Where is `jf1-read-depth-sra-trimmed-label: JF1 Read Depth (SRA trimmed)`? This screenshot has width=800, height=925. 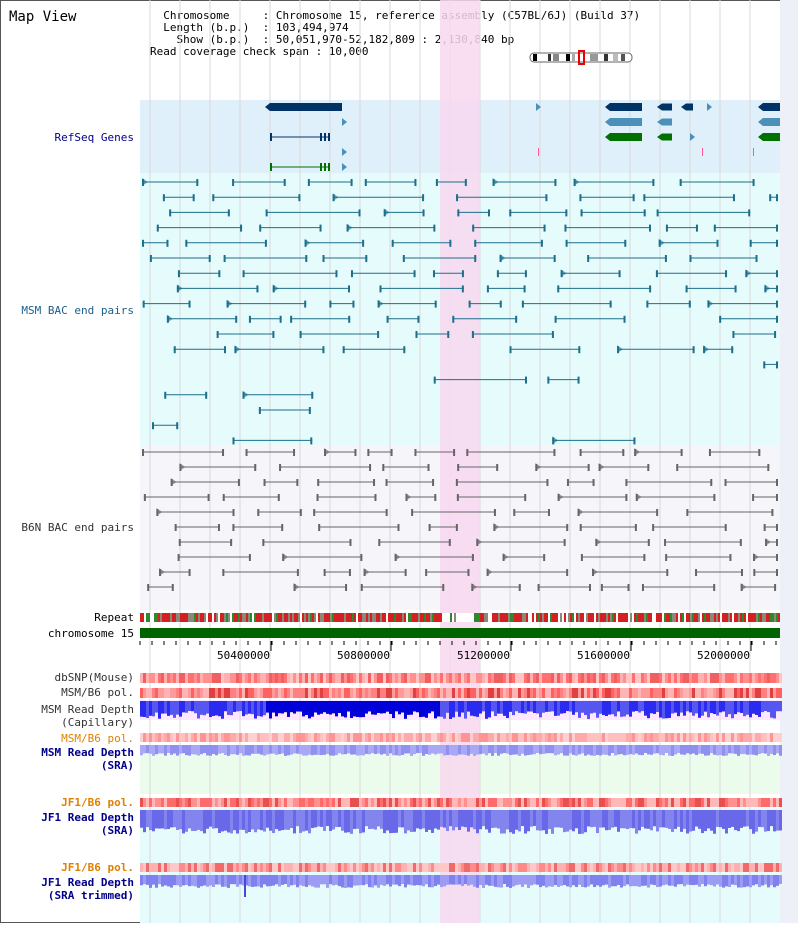
jf1-read-depth-sra-trimmed-label: JF1 Read Depth (SRA trimmed) is located at coordinates (87, 889).